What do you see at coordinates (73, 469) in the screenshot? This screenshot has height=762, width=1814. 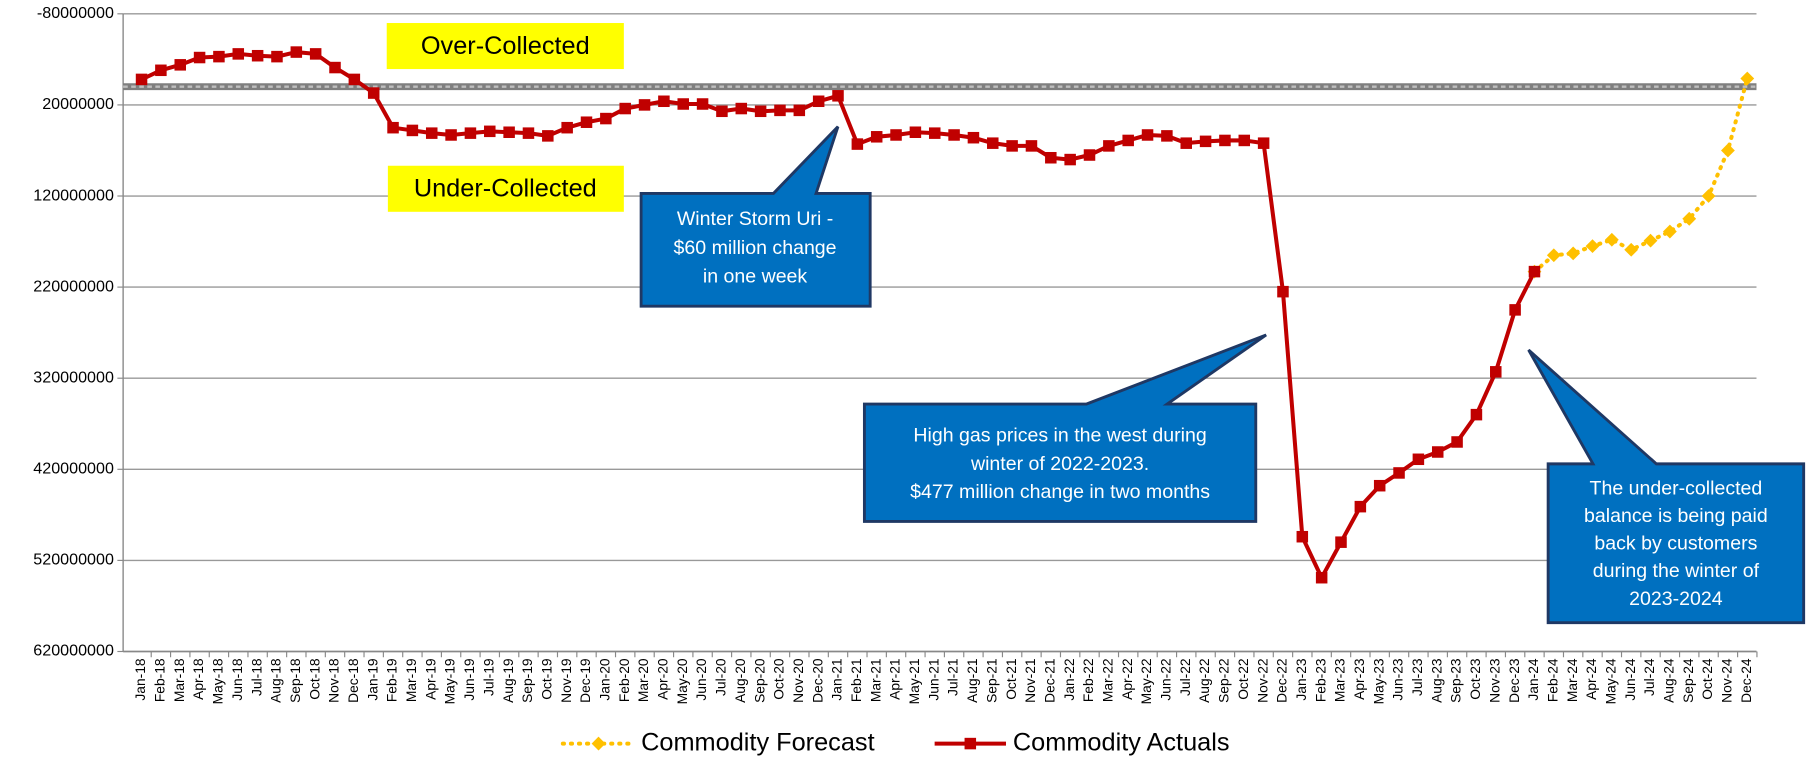 I see `y-tick-label: 420000000` at bounding box center [73, 469].